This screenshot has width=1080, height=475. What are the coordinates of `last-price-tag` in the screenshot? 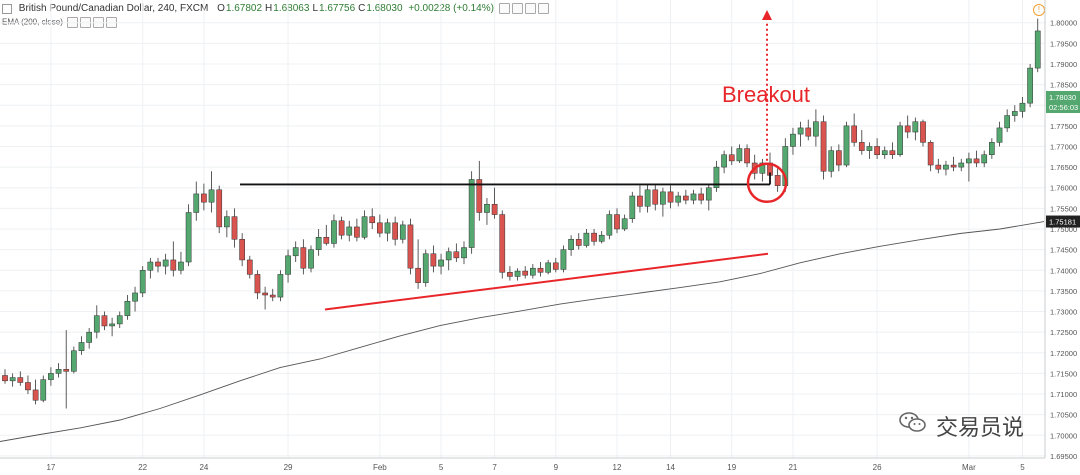 It's located at (1063, 101).